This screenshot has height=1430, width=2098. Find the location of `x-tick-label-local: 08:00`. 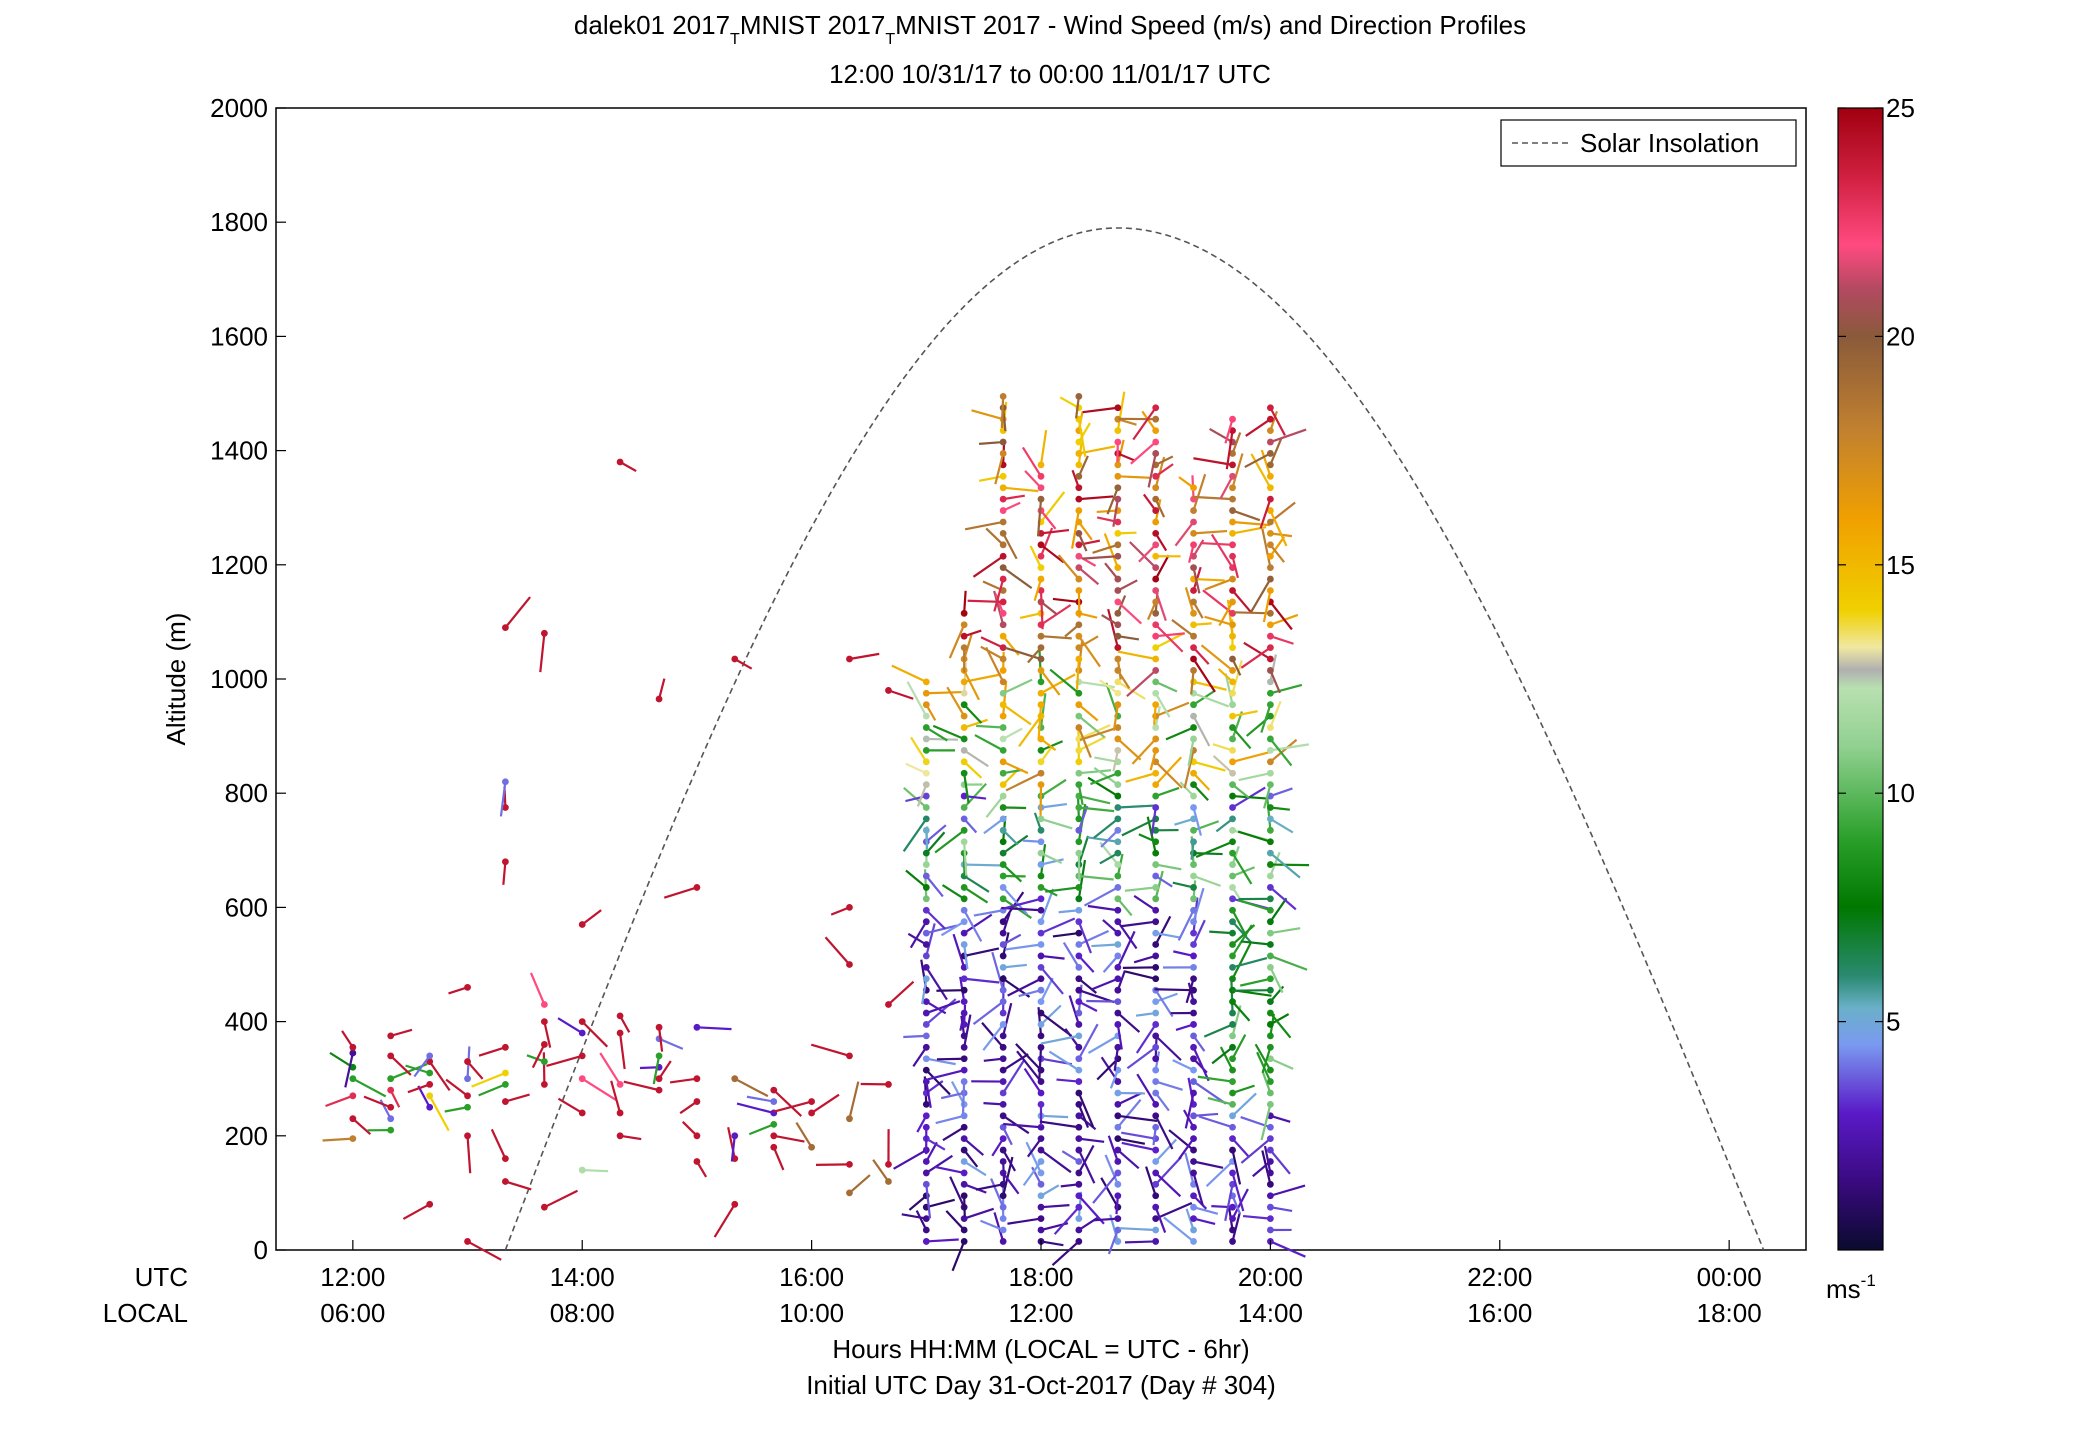

x-tick-label-local: 08:00 is located at coordinates (582, 1313).